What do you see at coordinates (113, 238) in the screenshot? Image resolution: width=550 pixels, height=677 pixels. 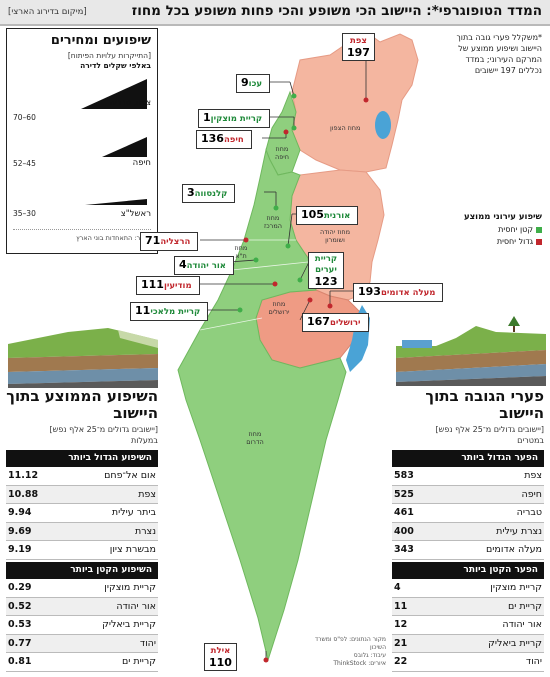 I see `legend-source: מקור: התאחדות בוני הארץ` at bounding box center [113, 238].